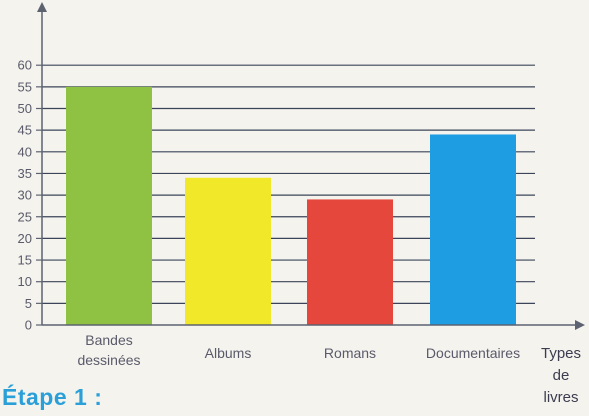 Image resolution: width=589 pixels, height=416 pixels. What do you see at coordinates (25, 151) in the screenshot?
I see `y-tick-label-40: 40` at bounding box center [25, 151].